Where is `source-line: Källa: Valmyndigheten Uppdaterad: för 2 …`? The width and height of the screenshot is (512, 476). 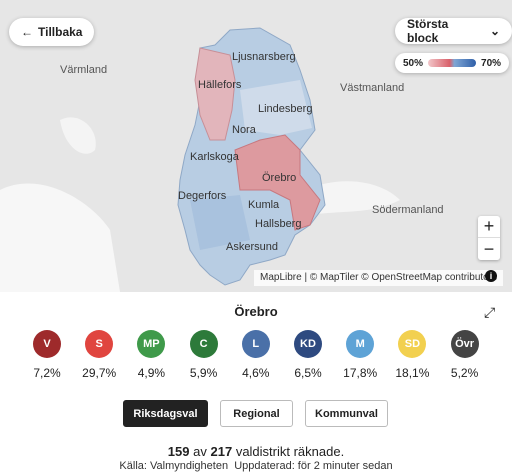 source-line: Källa: Valmyndigheten Uppdaterad: för 2 … is located at coordinates (256, 466).